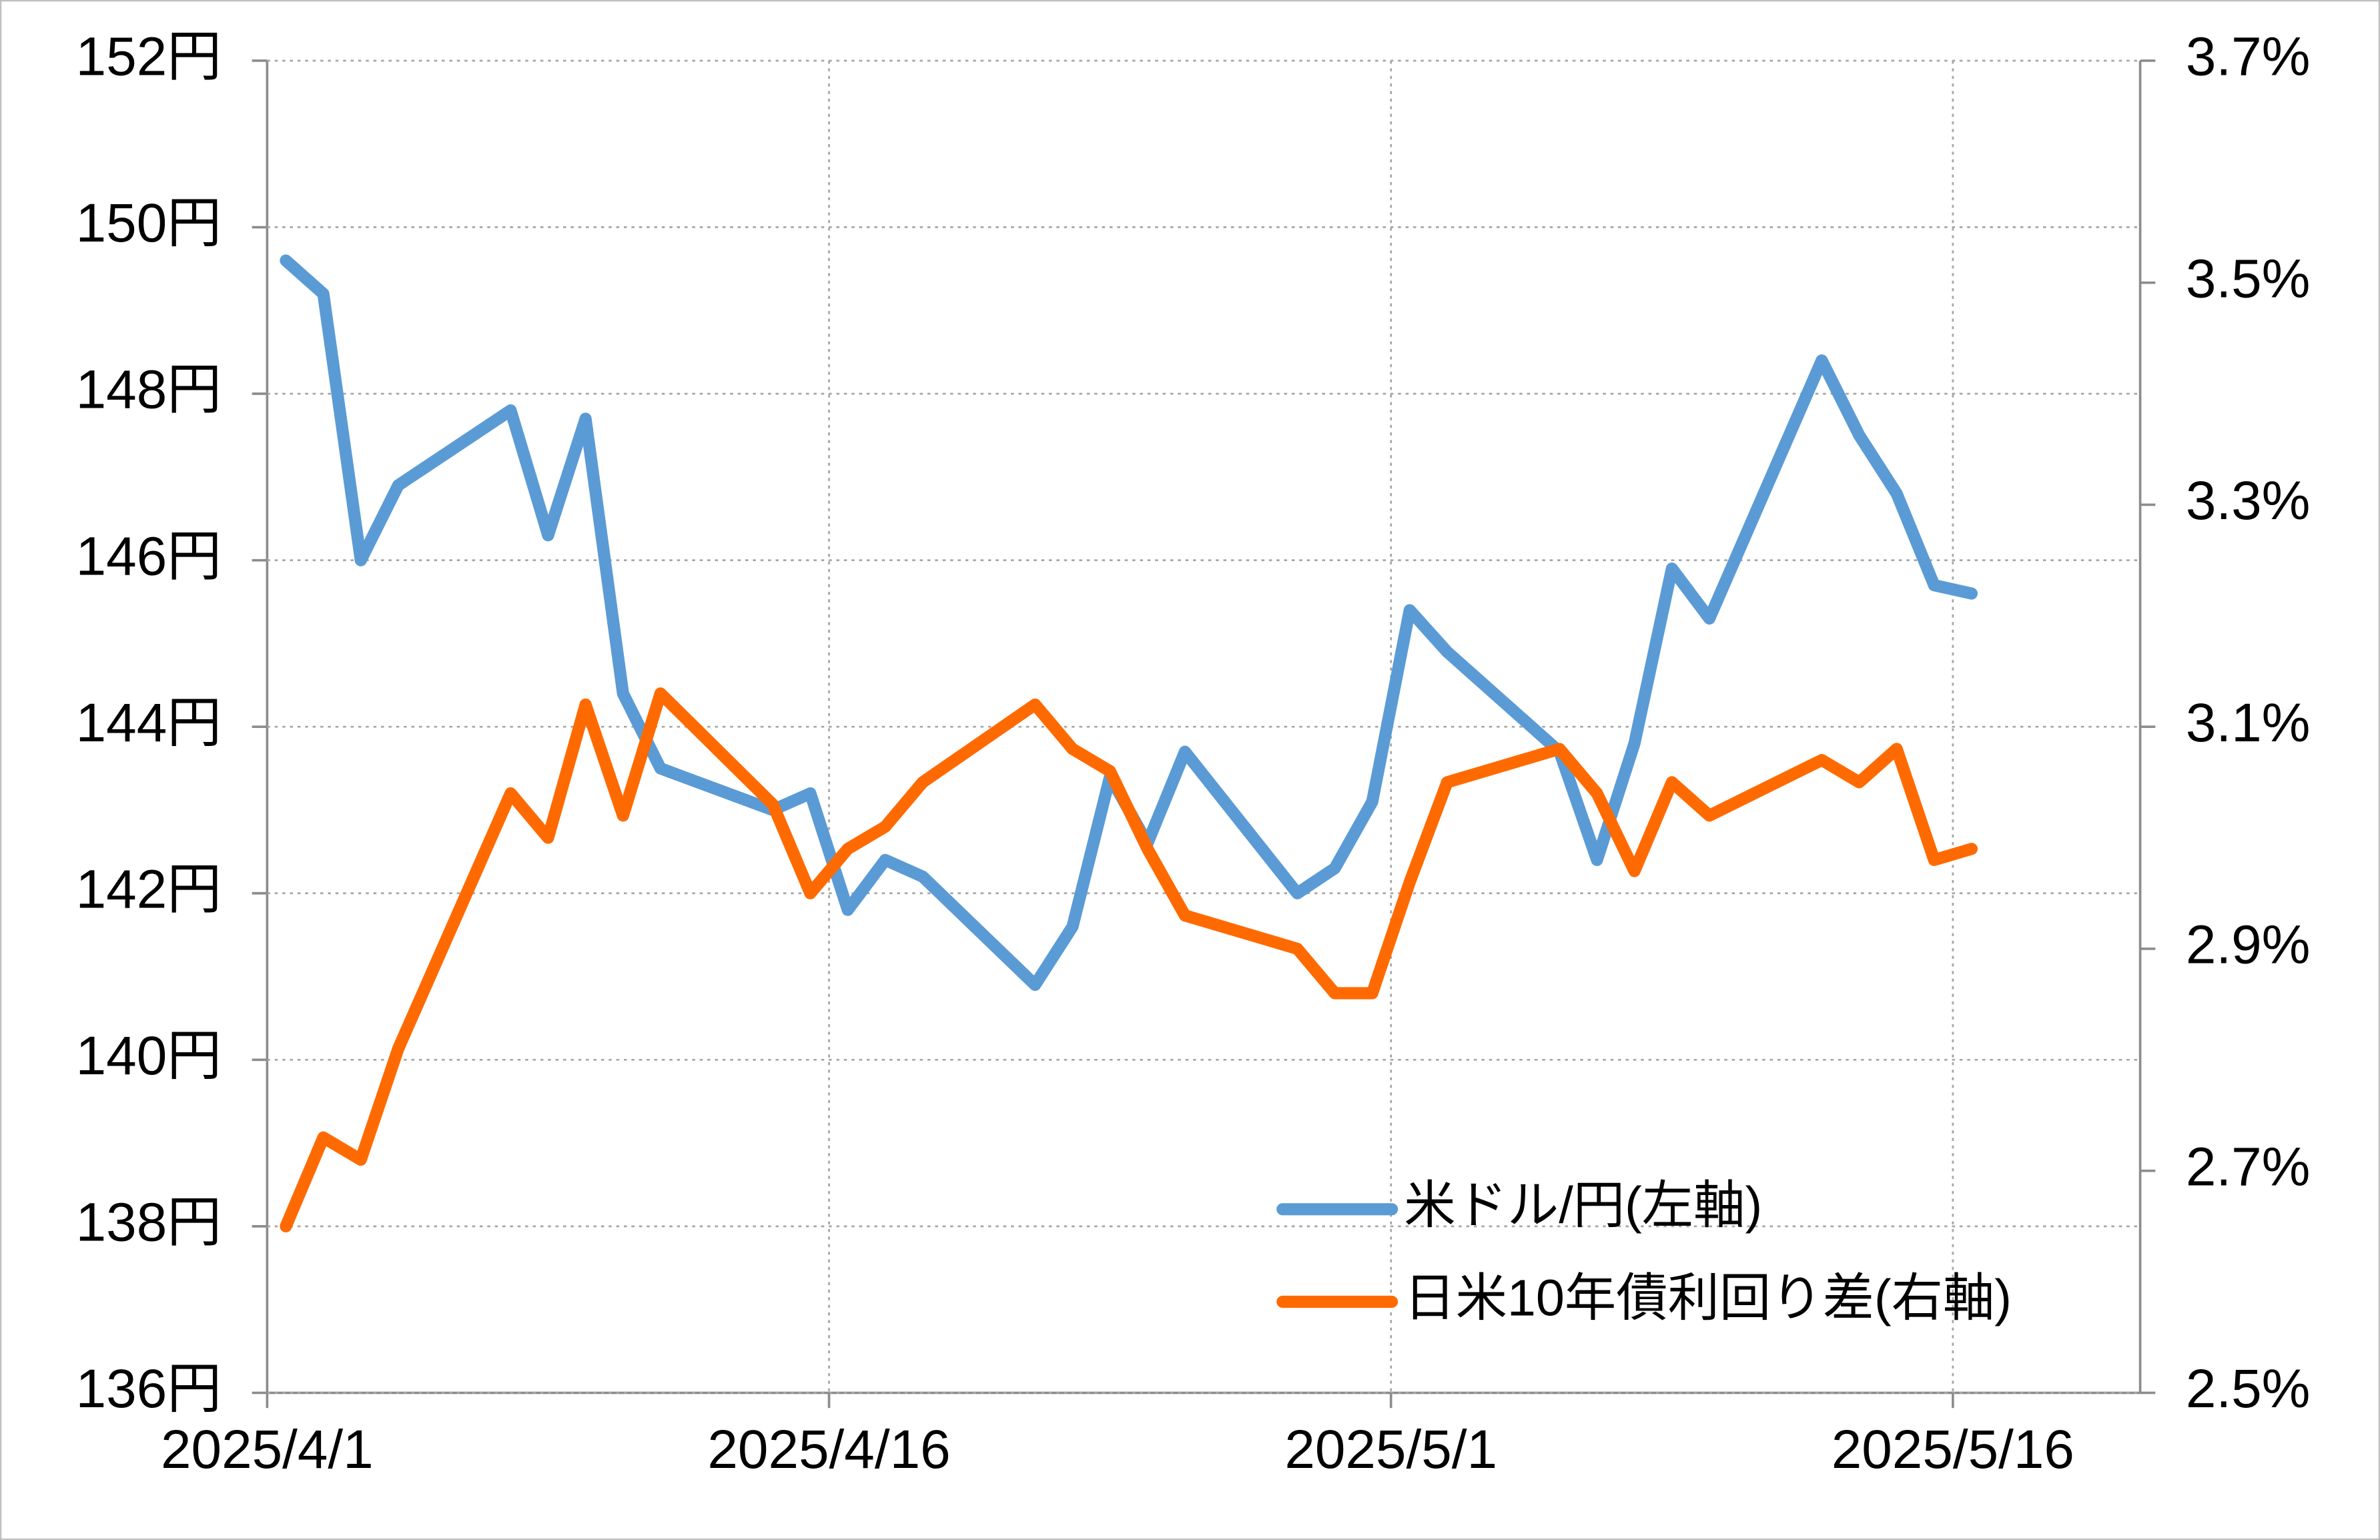 This screenshot has width=2380, height=1540. I want to click on y-tick-label: 136円, so click(149, 1389).